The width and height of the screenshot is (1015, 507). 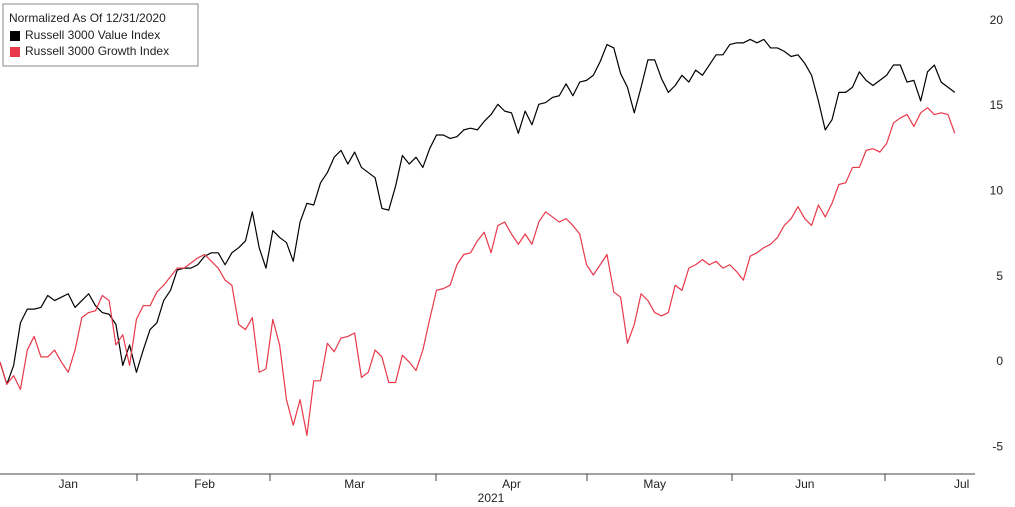 What do you see at coordinates (997, 447) in the screenshot?
I see `y-tick-label: -5` at bounding box center [997, 447].